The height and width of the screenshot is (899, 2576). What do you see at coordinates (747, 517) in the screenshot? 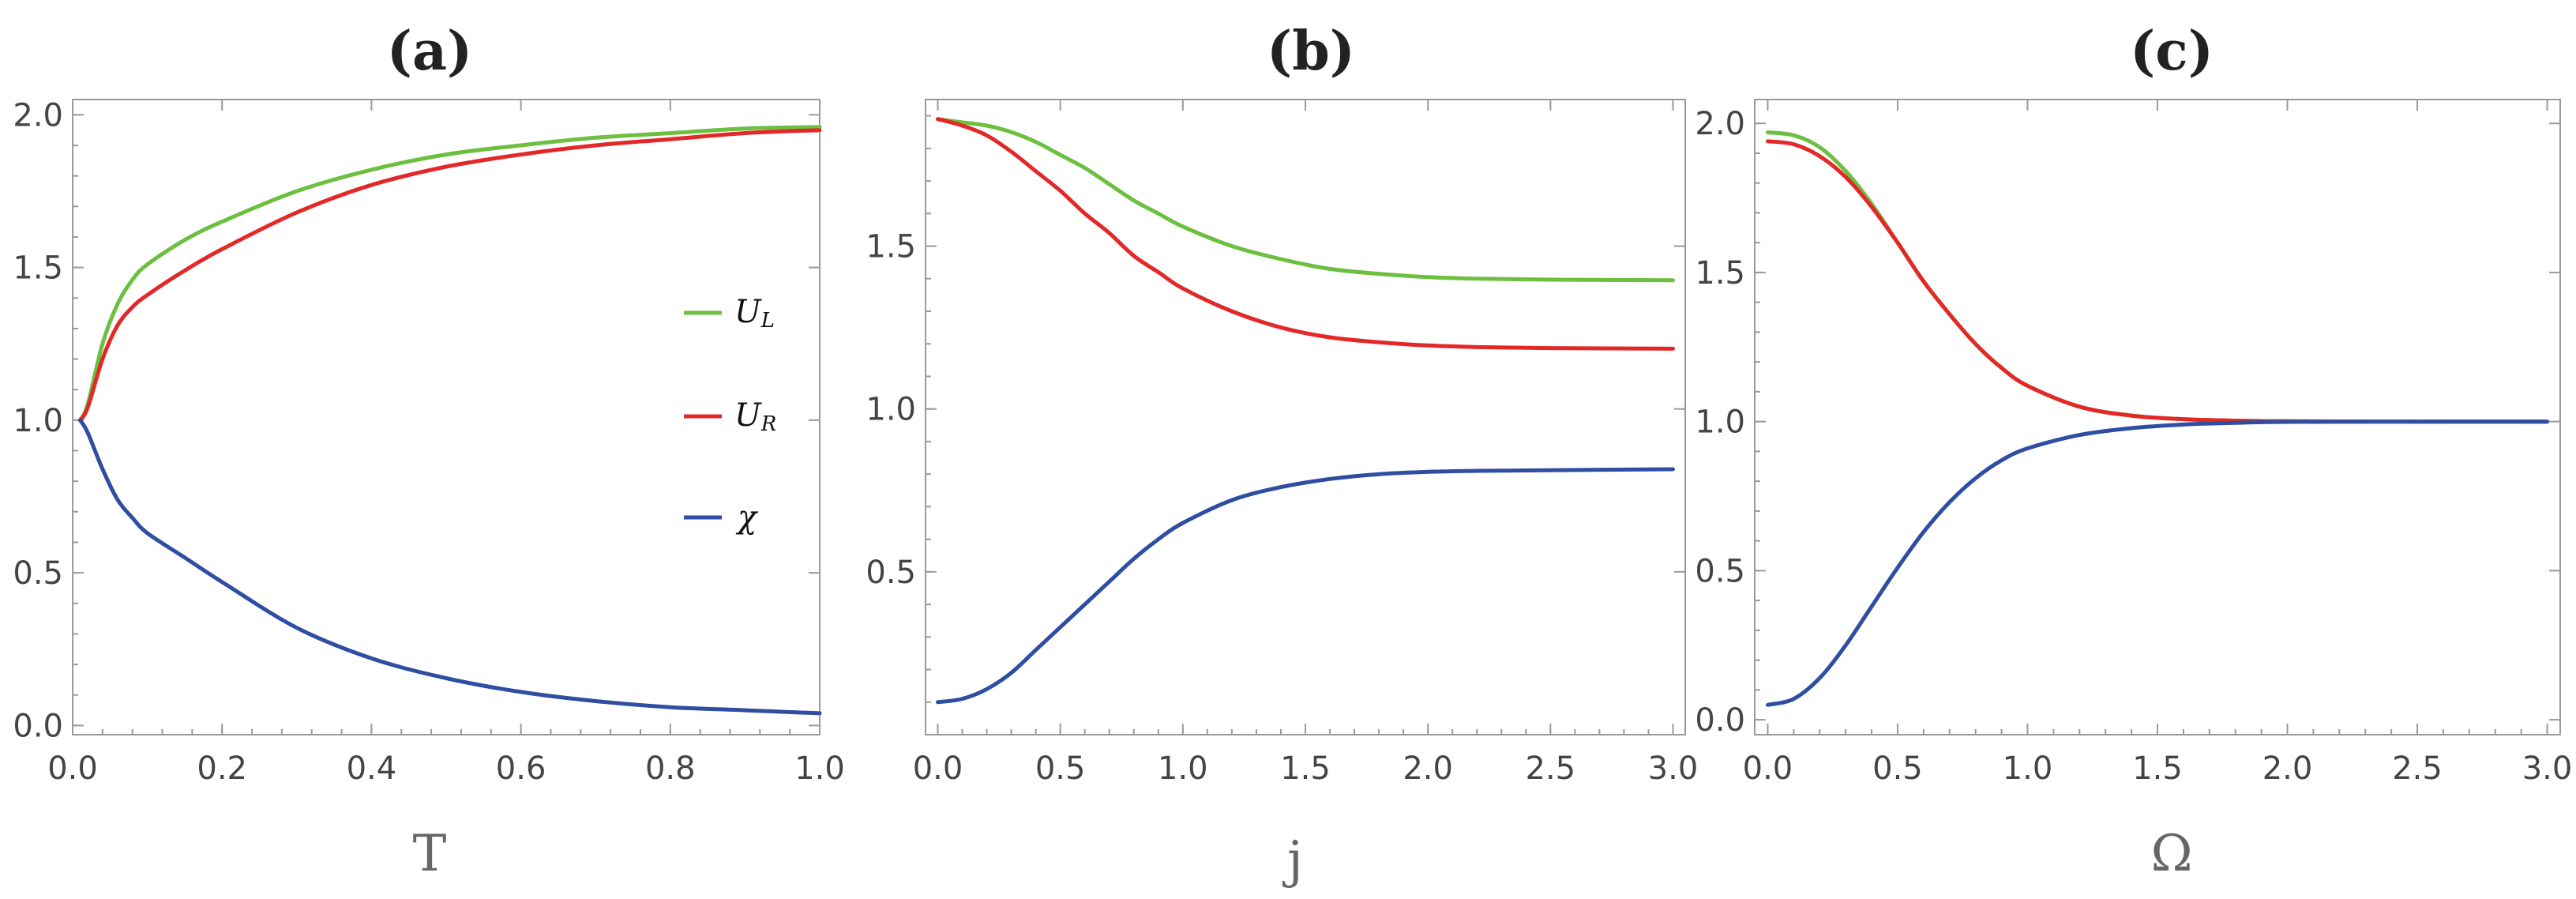
I see `legend-label-chi: χ` at bounding box center [747, 517].